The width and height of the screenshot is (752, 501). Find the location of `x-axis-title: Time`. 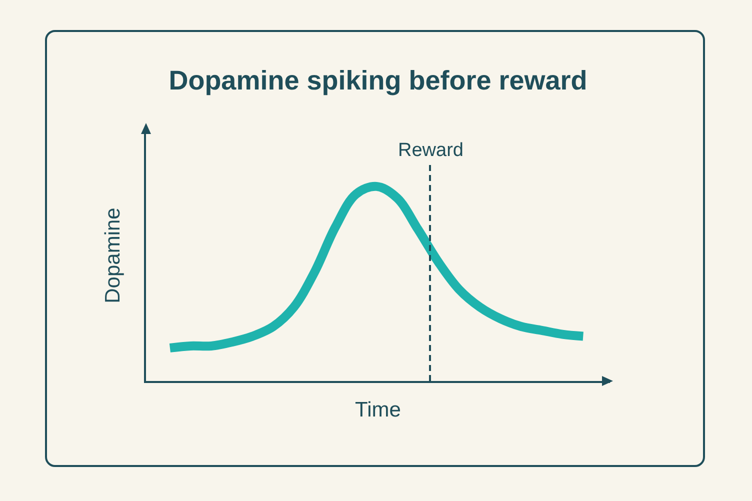

x-axis-title: Time is located at coordinates (378, 410).